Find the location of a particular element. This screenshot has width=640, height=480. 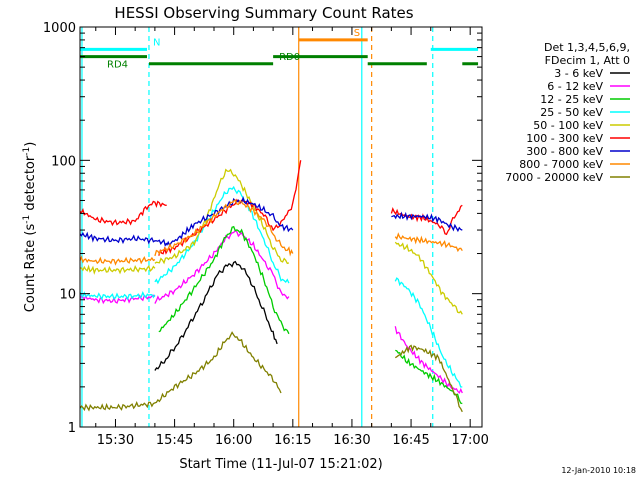

legend-header: Det 1,3,4,5,6,9, is located at coordinates (587, 47).